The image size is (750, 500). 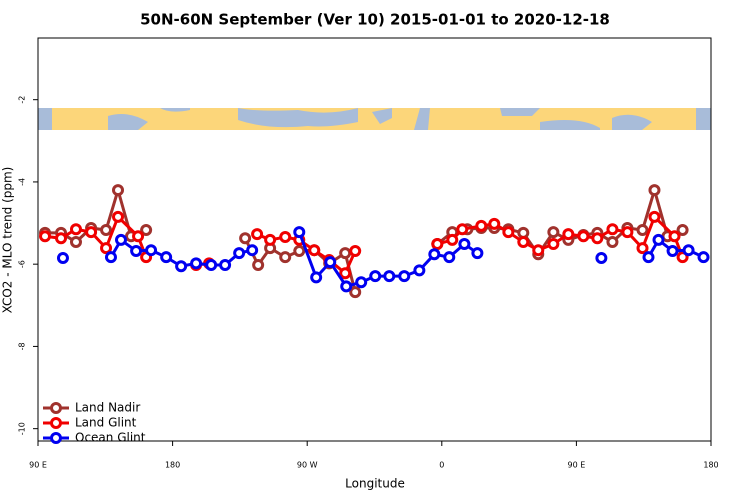 What do you see at coordinates (22, 428) in the screenshot?
I see `y-tick-label: -10` at bounding box center [22, 428].